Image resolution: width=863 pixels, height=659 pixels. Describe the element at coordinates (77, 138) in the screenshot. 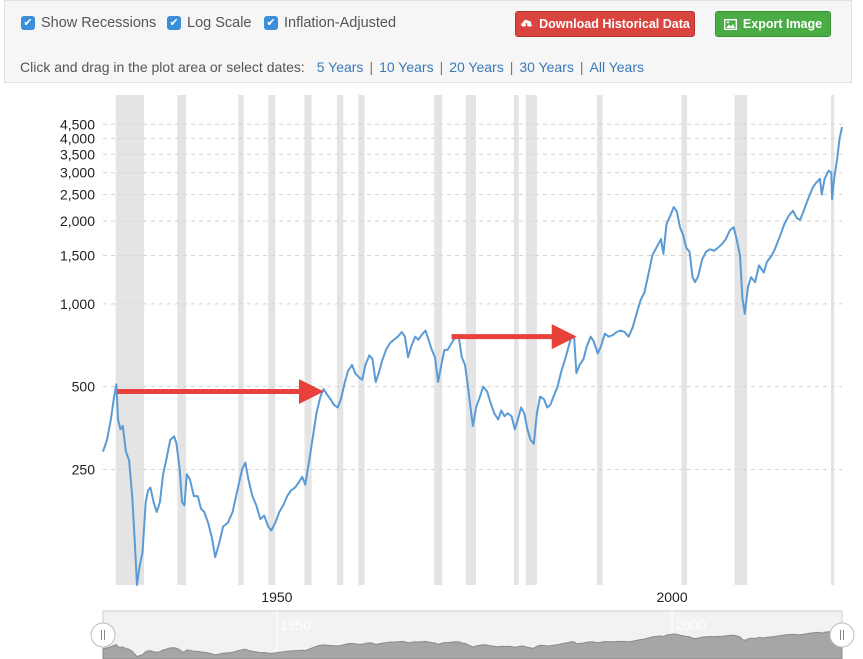

I see `y-tick-label: 4,000` at that location.